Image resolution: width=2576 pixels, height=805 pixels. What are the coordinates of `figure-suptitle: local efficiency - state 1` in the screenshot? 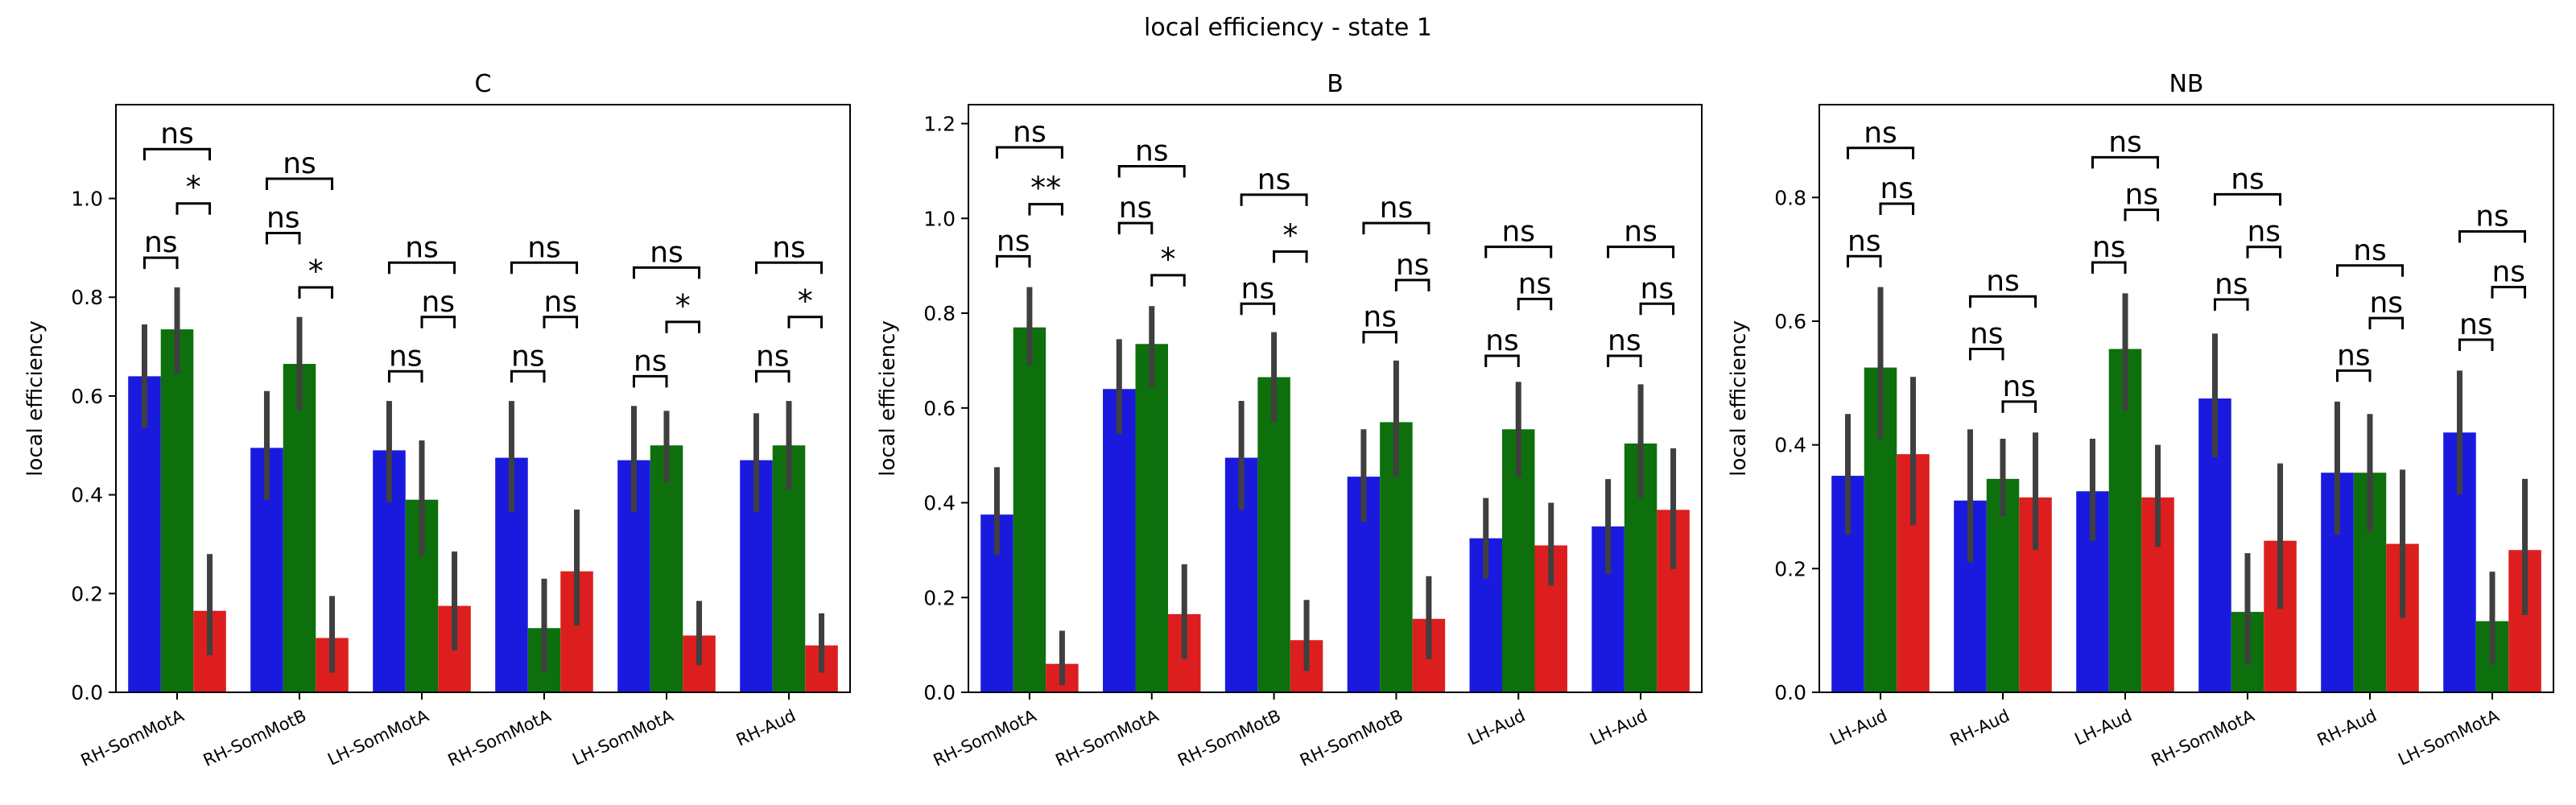 It's located at (1288, 28).